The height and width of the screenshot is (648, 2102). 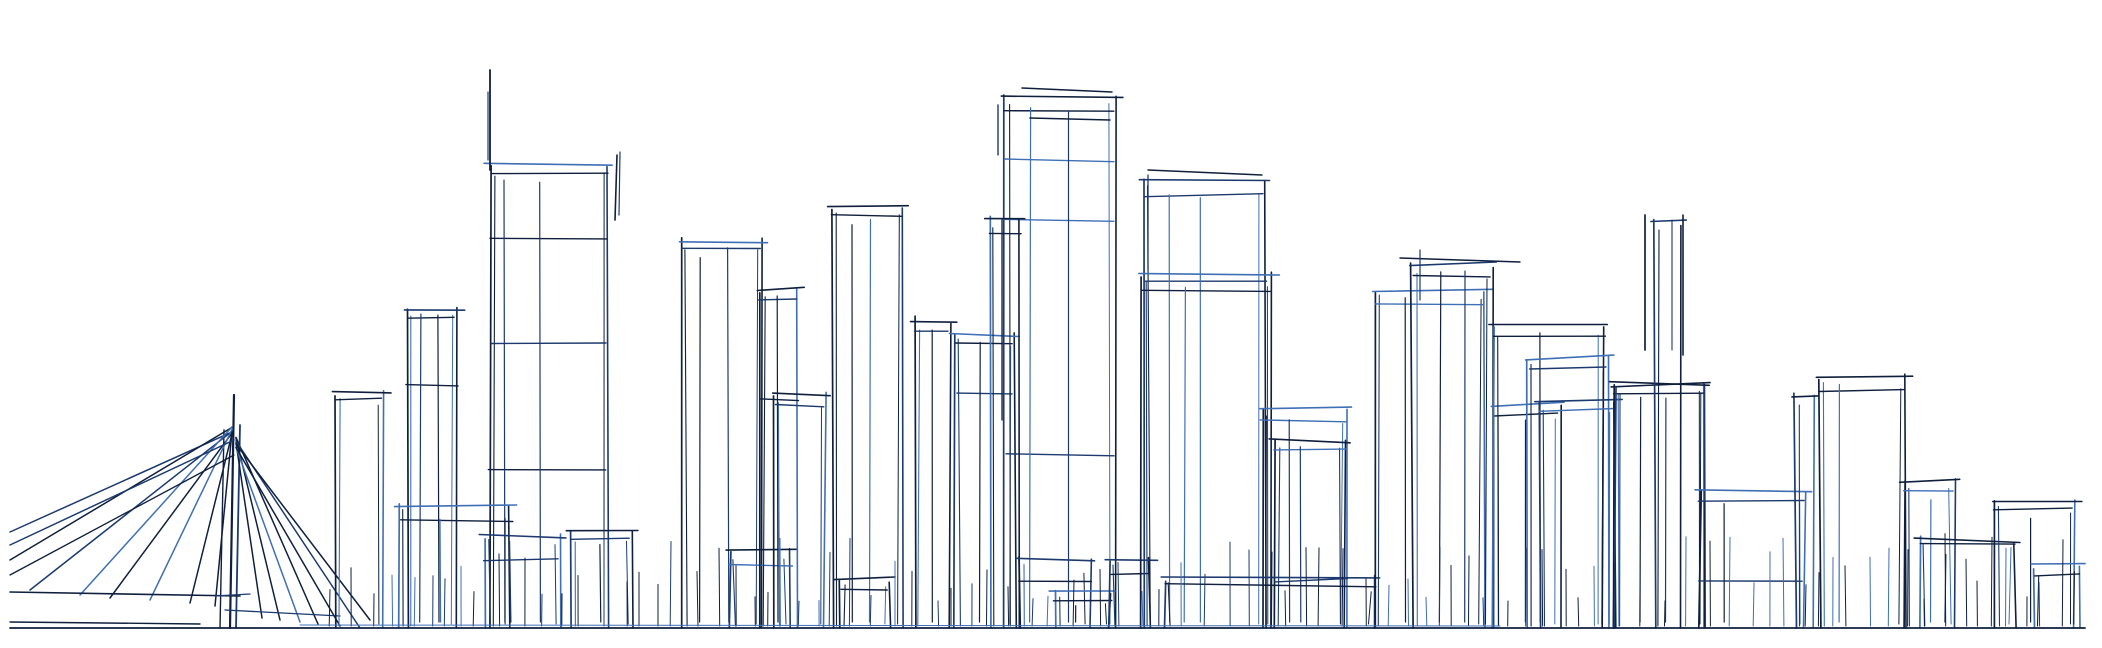 I want to click on bridge-pylon, so click(x=232, y=511).